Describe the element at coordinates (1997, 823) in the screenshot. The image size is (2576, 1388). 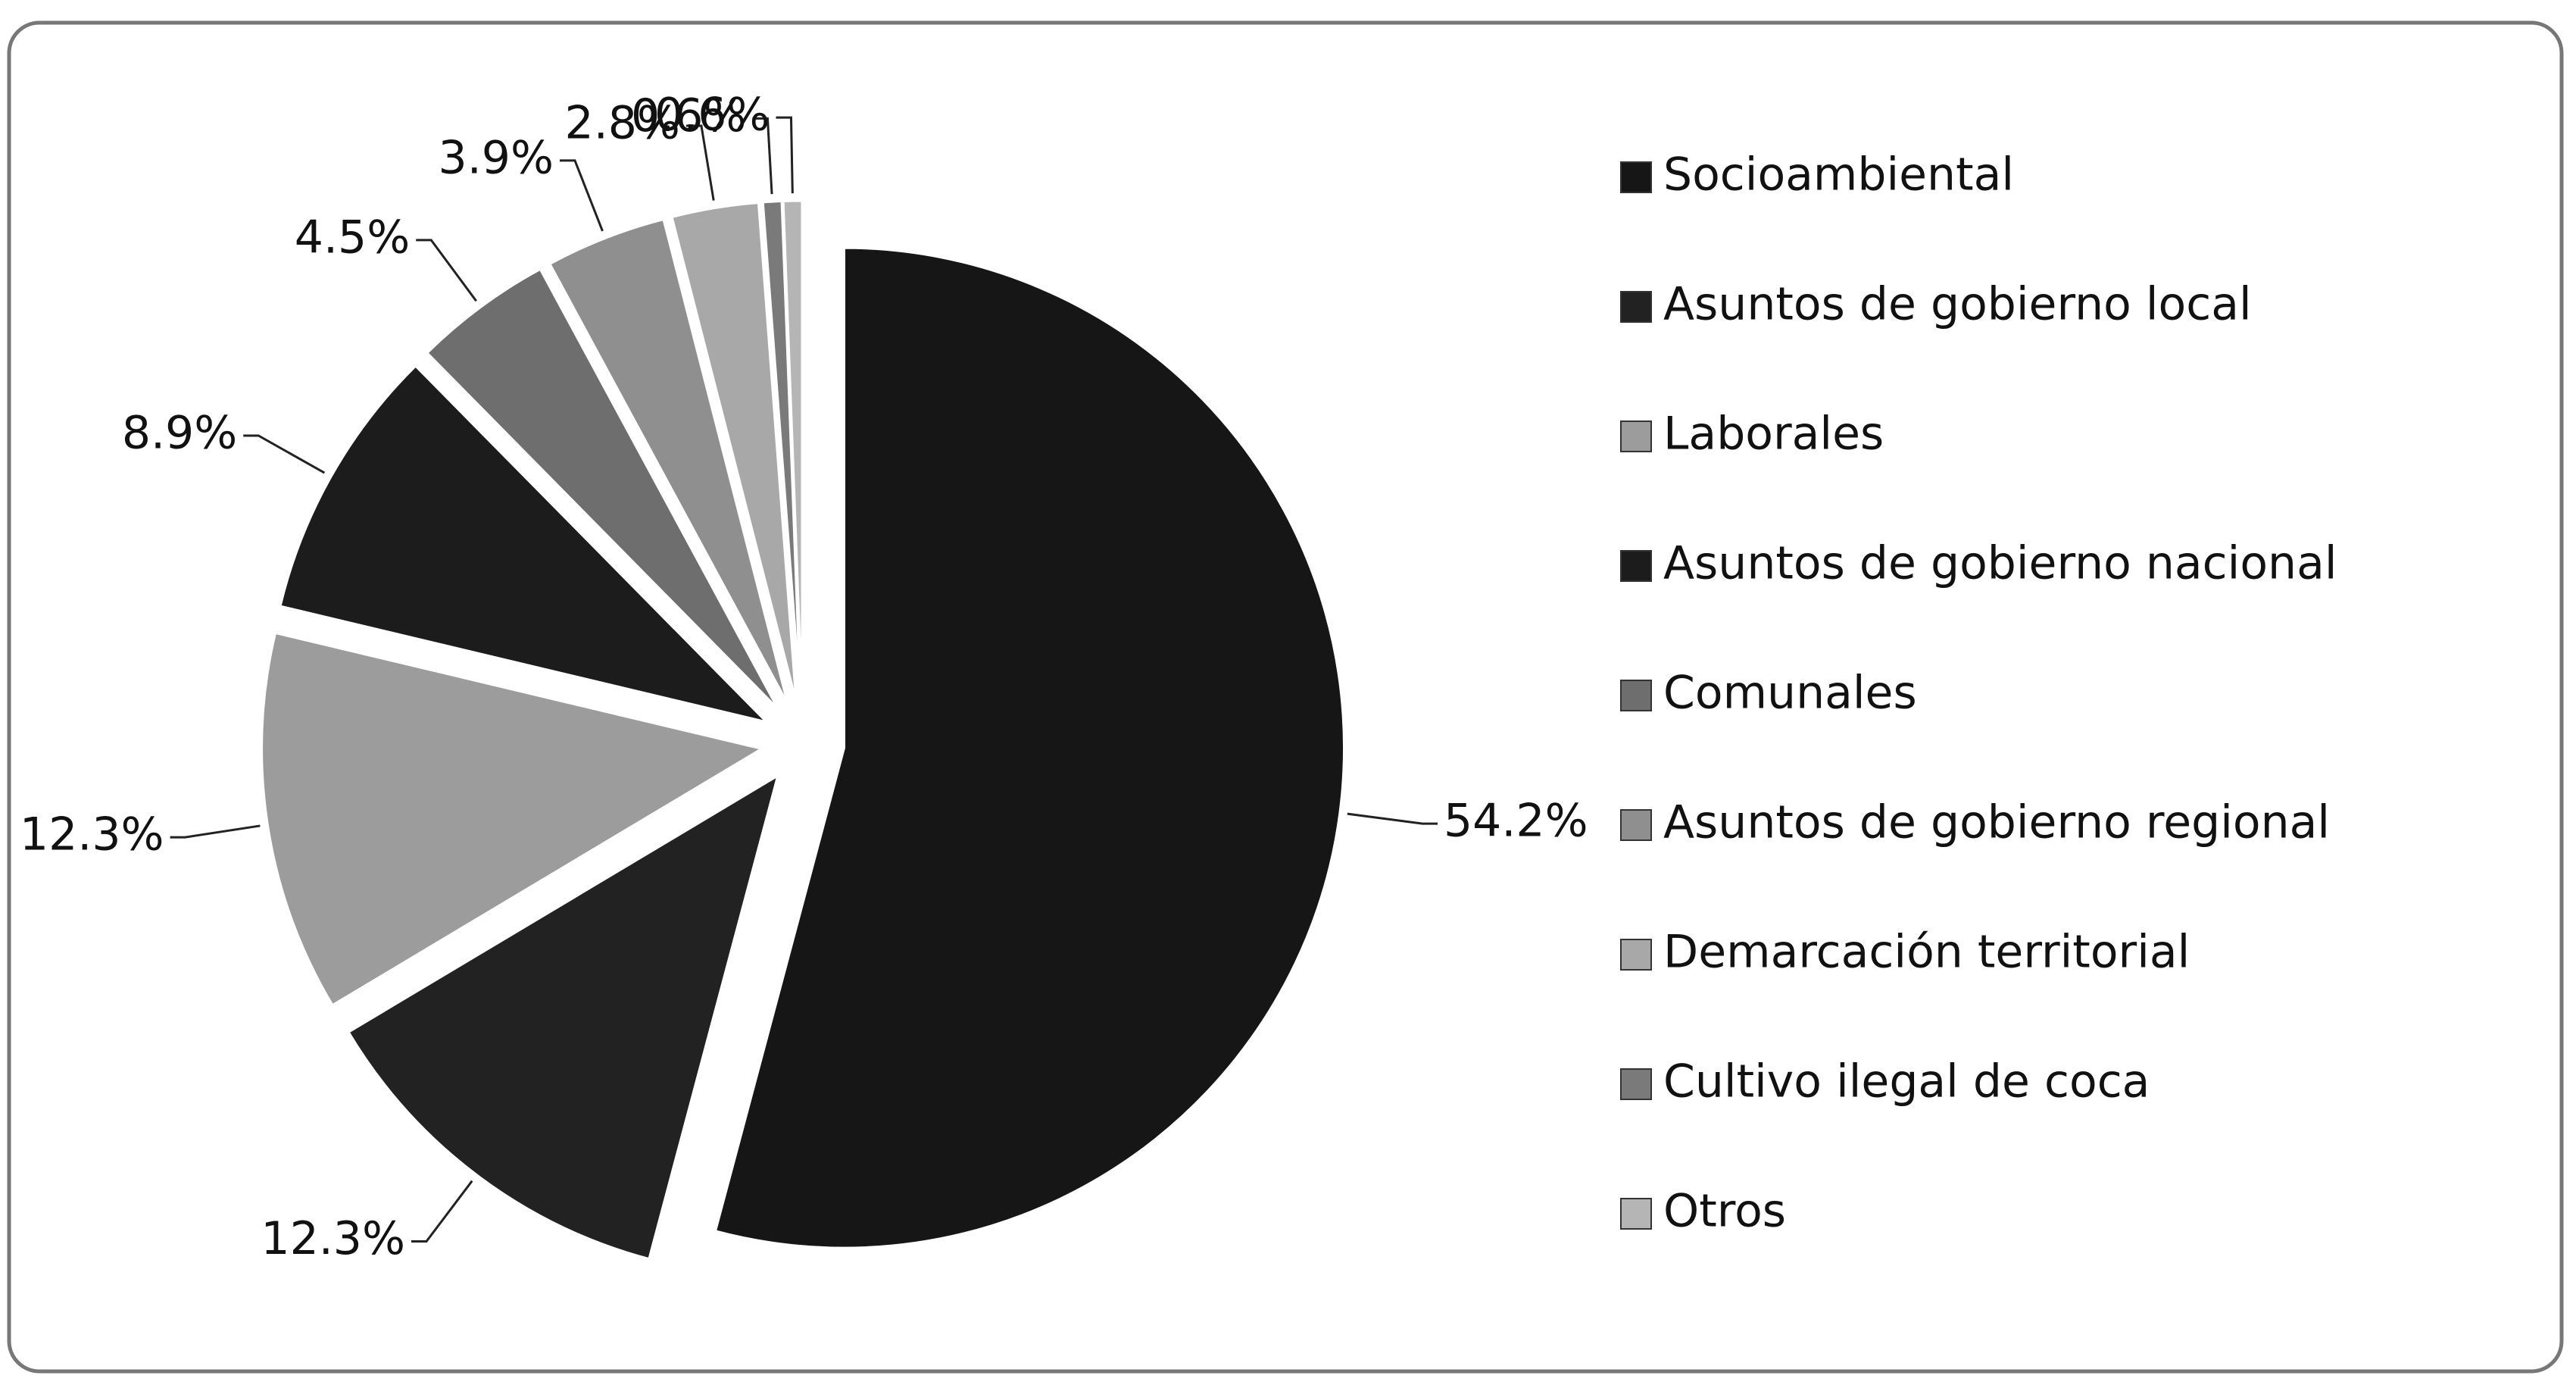
I see `legend-label: Asuntos de gobierno regional` at that location.